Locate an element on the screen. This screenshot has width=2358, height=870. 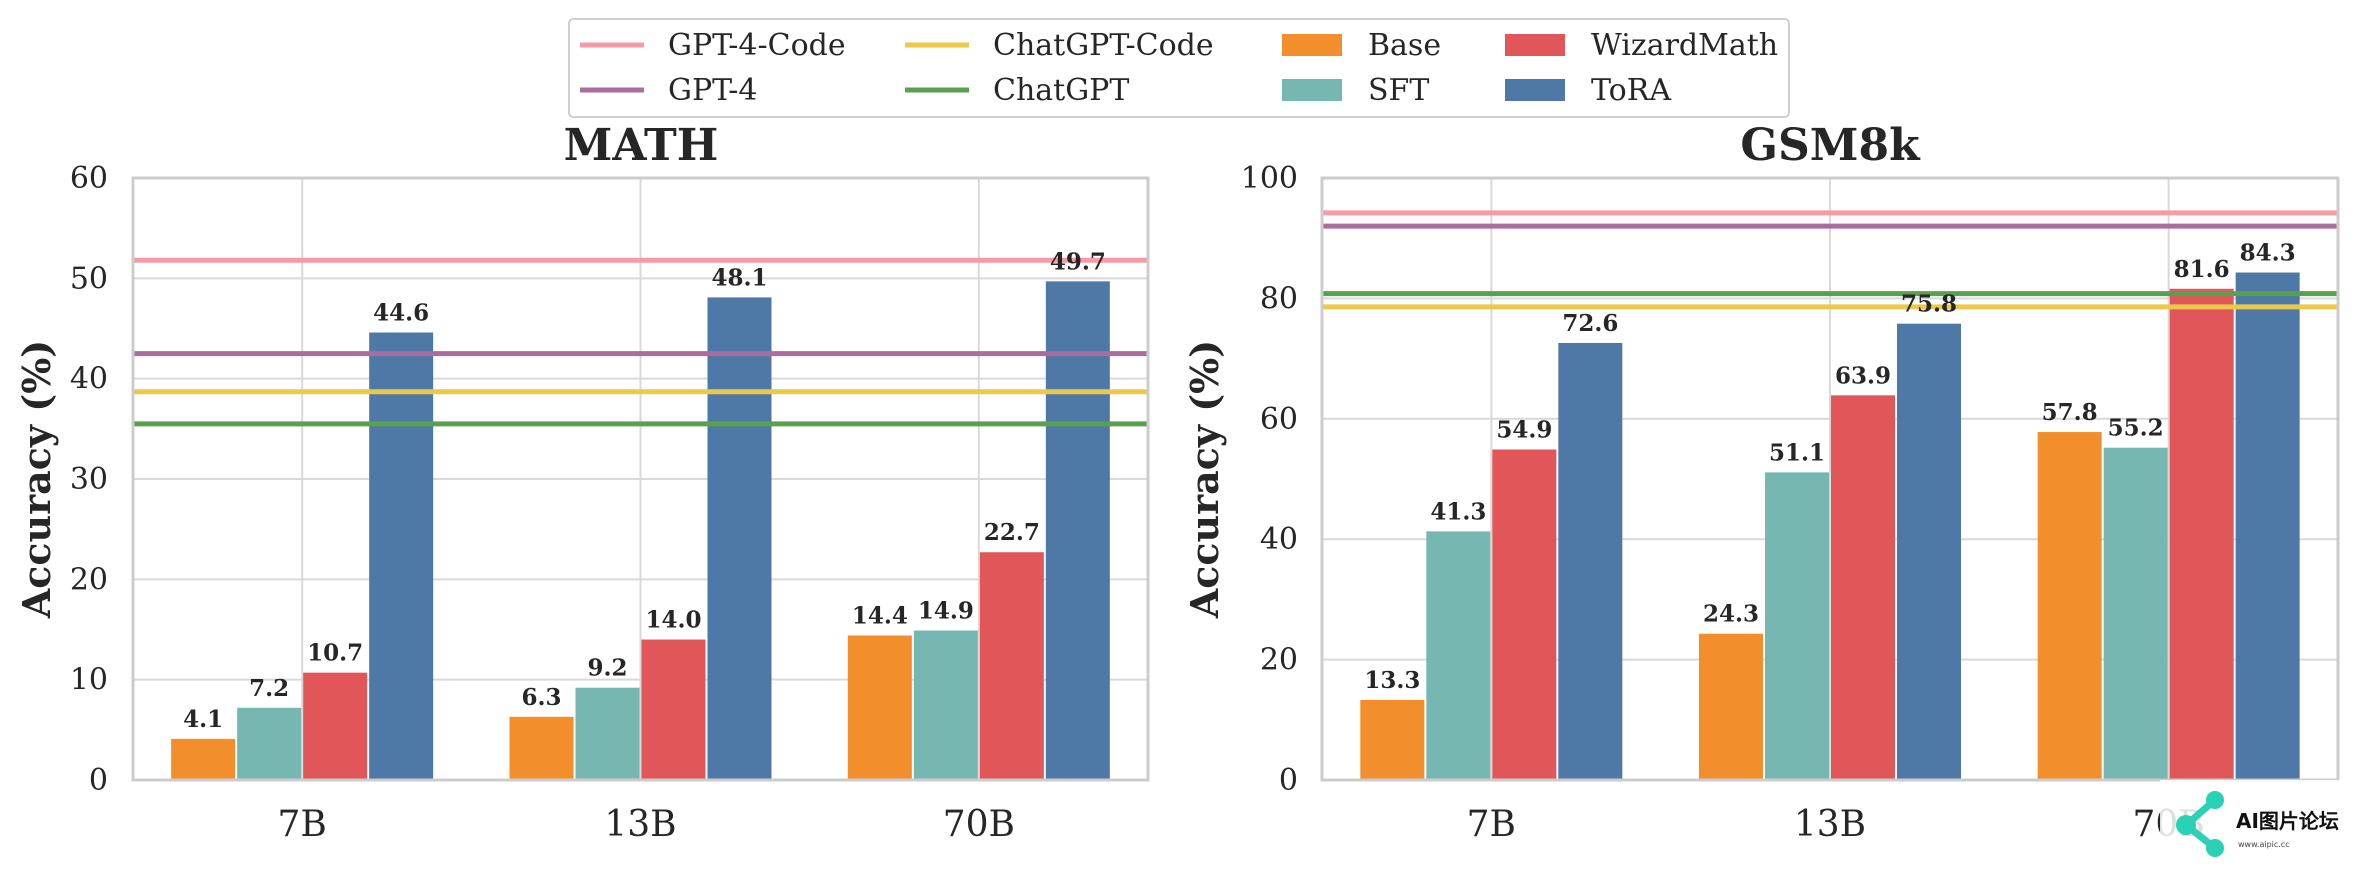
series-wizardmath is located at coordinates (673, 666).